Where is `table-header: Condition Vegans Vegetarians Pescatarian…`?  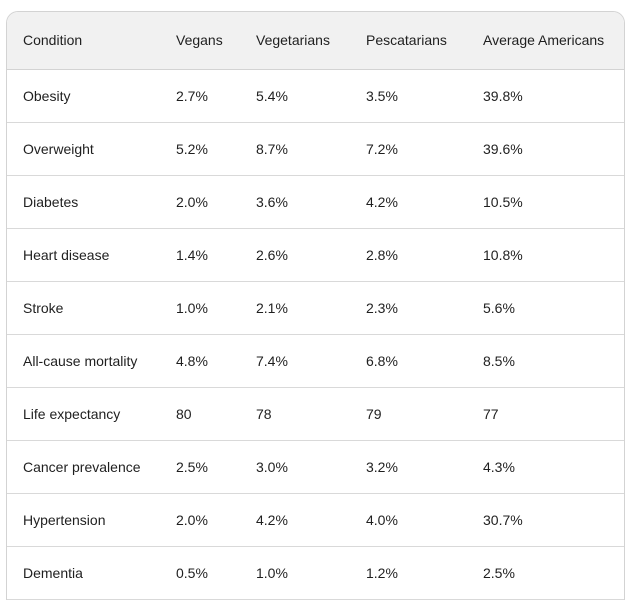
table-header: Condition Vegans Vegetarians Pescatarian… is located at coordinates (315, 41).